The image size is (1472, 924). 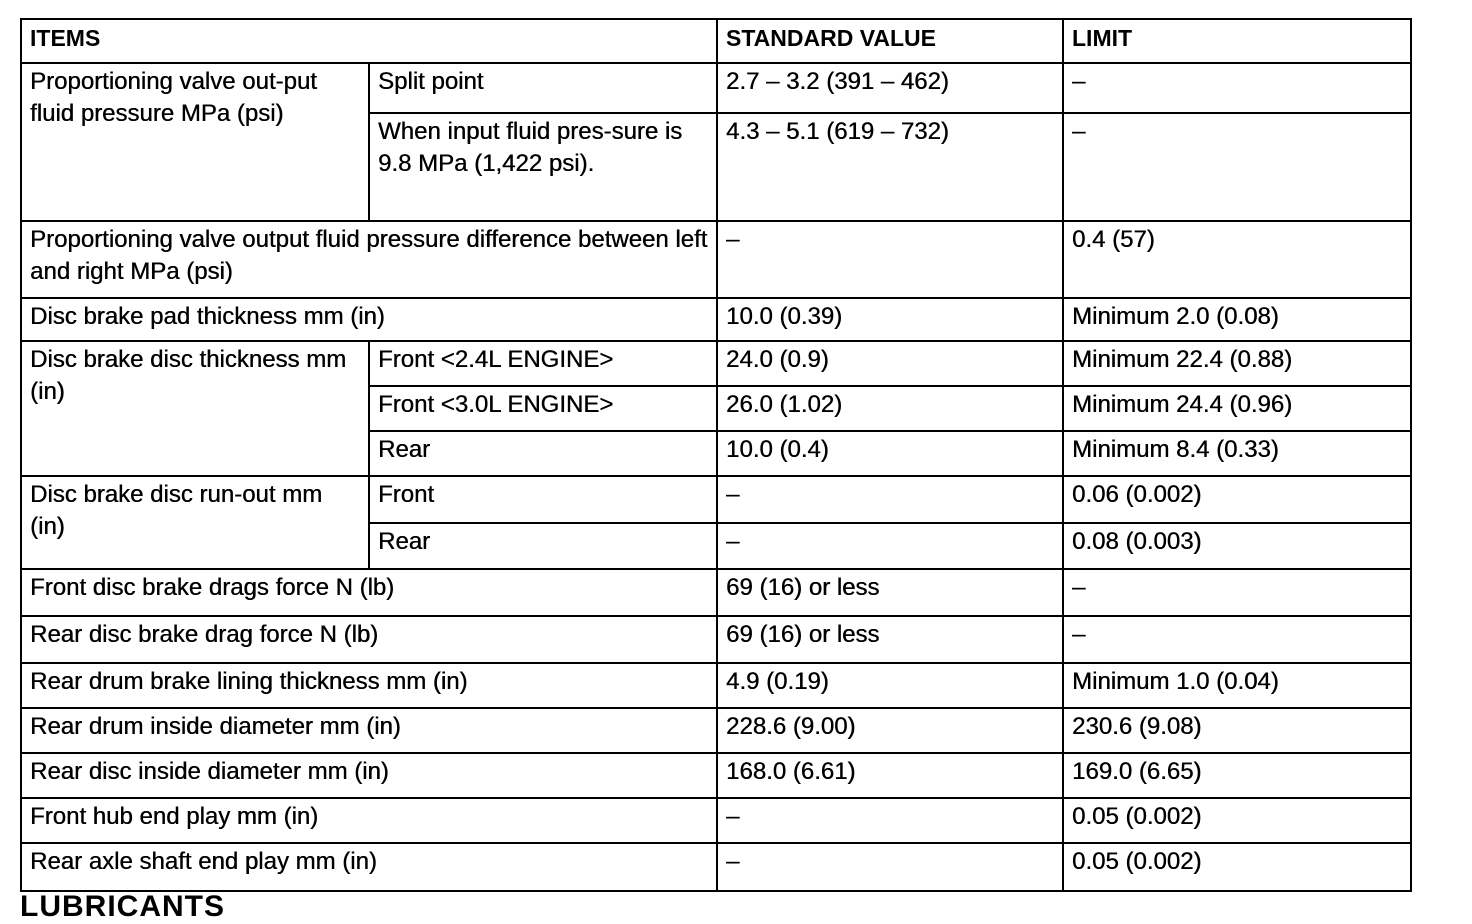 I want to click on item-cell: Rear disc brake drag force N (lb), so click(x=369, y=639).